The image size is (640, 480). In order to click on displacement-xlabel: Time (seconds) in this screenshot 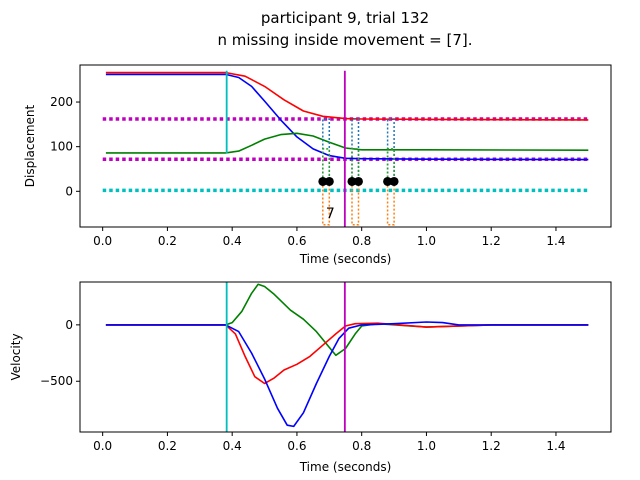, I will do `click(345, 259)`.